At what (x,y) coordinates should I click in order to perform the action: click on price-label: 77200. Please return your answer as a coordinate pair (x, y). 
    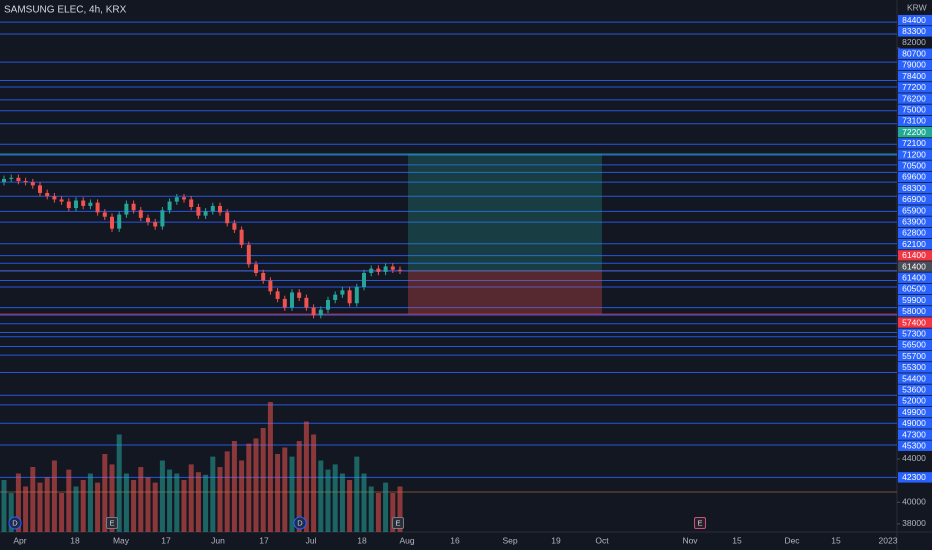
    Looking at the image, I should click on (914, 87).